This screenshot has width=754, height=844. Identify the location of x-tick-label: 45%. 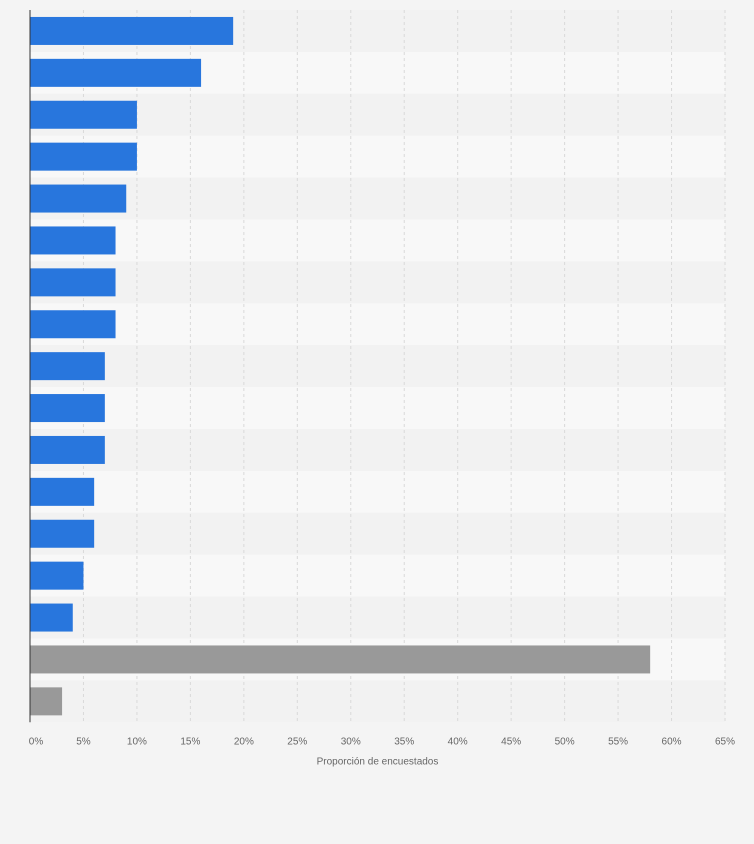
(511, 741).